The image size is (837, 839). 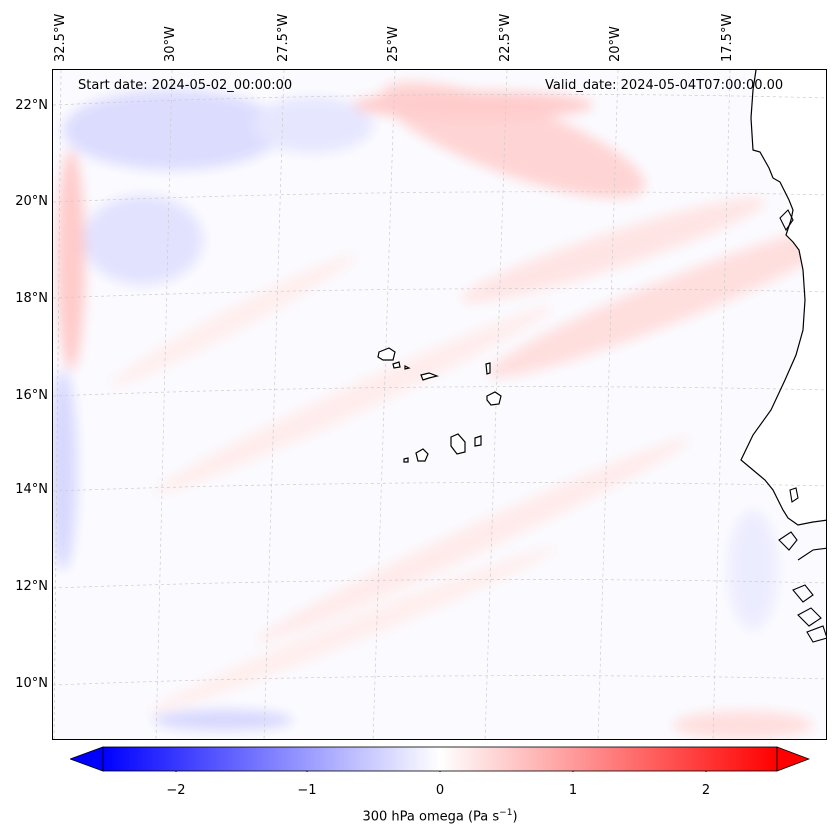 What do you see at coordinates (439, 487) in the screenshot?
I see `parallel-14n` at bounding box center [439, 487].